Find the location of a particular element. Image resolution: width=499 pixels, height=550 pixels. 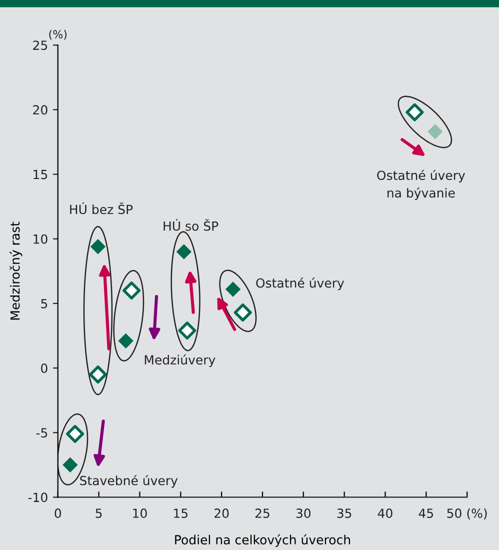

annotation: Ostatné úvery na bývanie is located at coordinates (421, 185).